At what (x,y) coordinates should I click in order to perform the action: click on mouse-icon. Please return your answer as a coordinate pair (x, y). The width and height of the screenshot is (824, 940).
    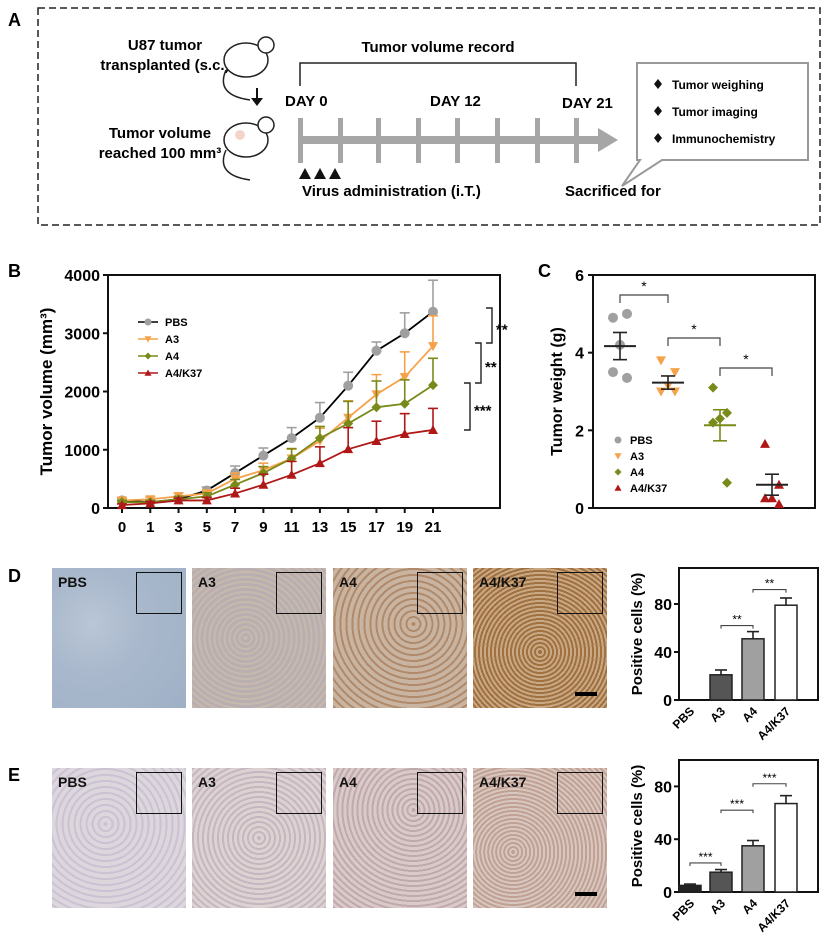
    Looking at the image, I should click on (248, 68).